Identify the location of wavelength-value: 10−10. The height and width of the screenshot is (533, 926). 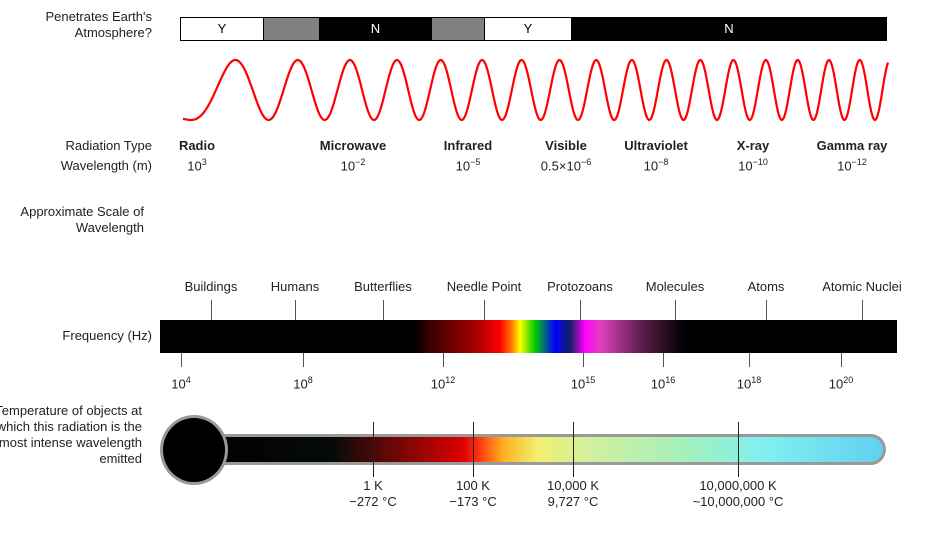
(753, 165).